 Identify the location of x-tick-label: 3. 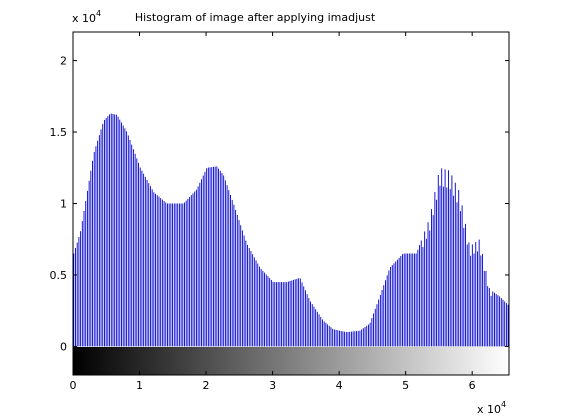
(272, 385).